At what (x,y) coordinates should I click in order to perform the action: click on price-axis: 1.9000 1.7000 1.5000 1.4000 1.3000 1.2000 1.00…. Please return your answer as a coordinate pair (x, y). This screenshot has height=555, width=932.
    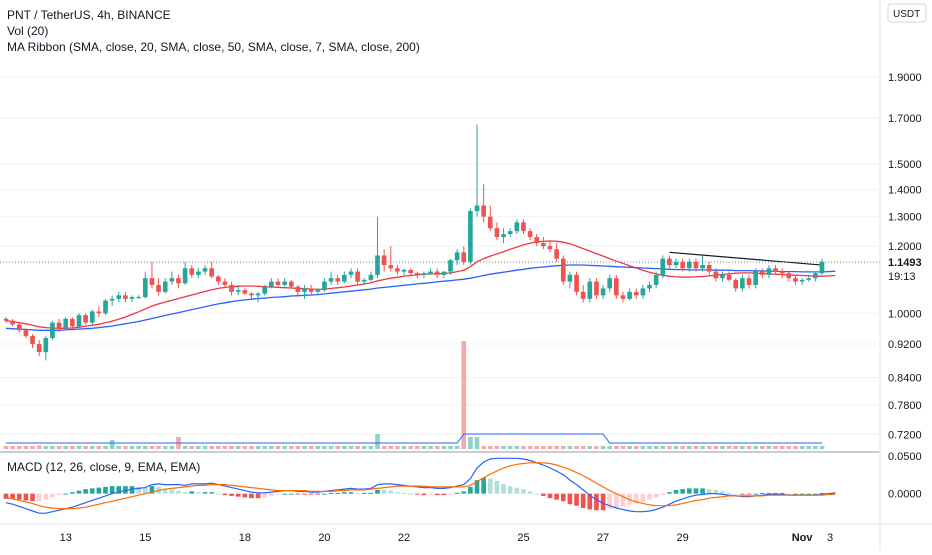
    Looking at the image, I should click on (905, 275).